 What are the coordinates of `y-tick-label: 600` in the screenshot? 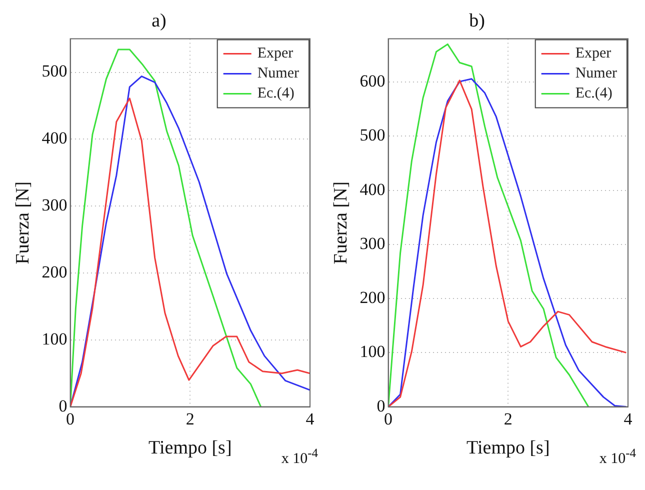 It's located at (373, 81).